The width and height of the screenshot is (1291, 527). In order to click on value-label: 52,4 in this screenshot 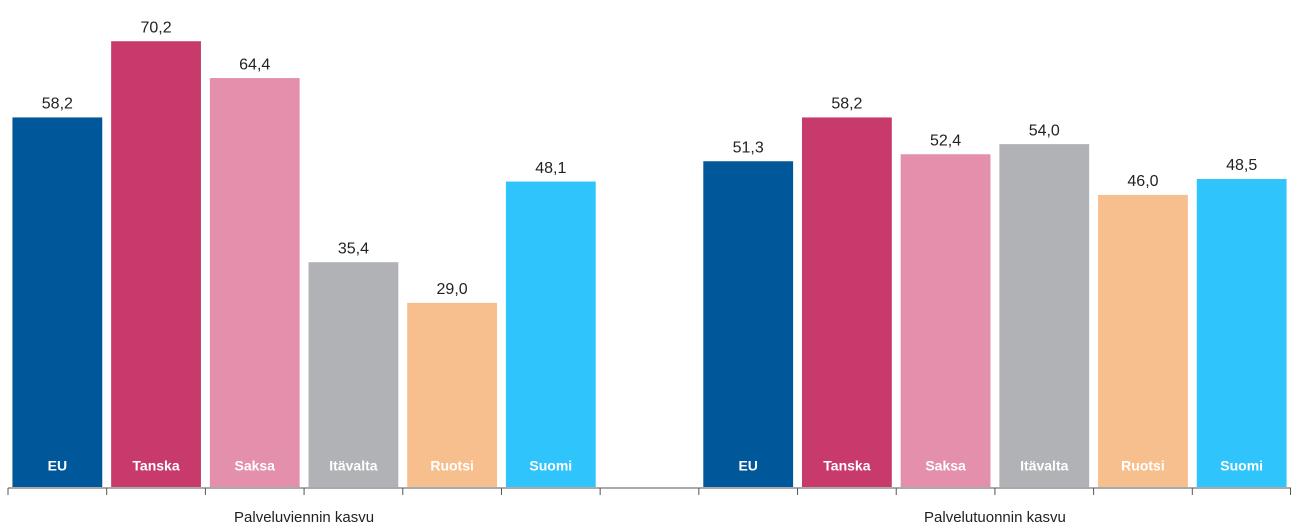, I will do `click(945, 140)`.